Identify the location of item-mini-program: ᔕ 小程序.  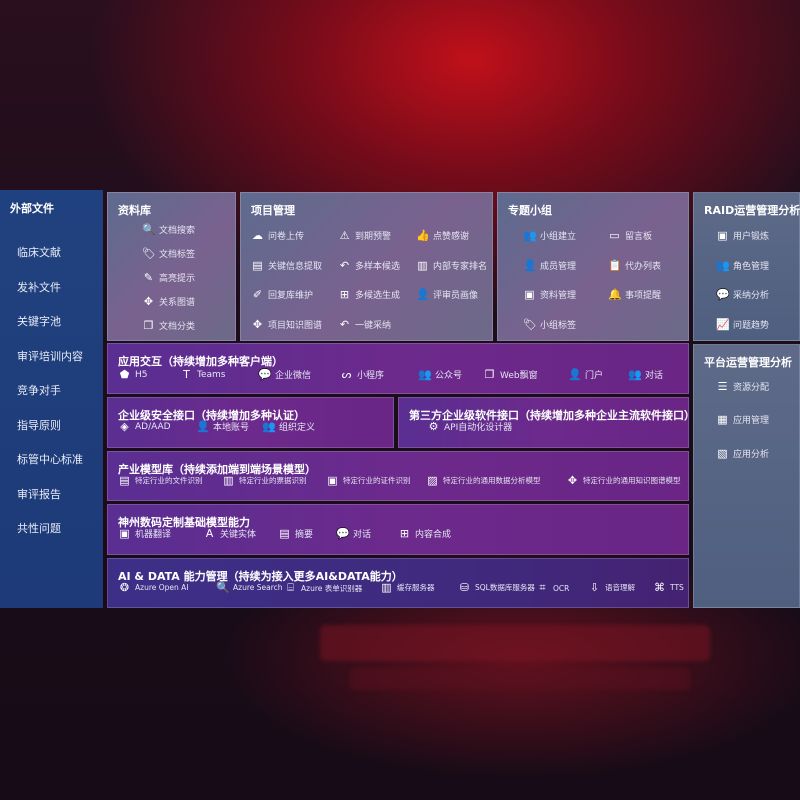
(362, 374).